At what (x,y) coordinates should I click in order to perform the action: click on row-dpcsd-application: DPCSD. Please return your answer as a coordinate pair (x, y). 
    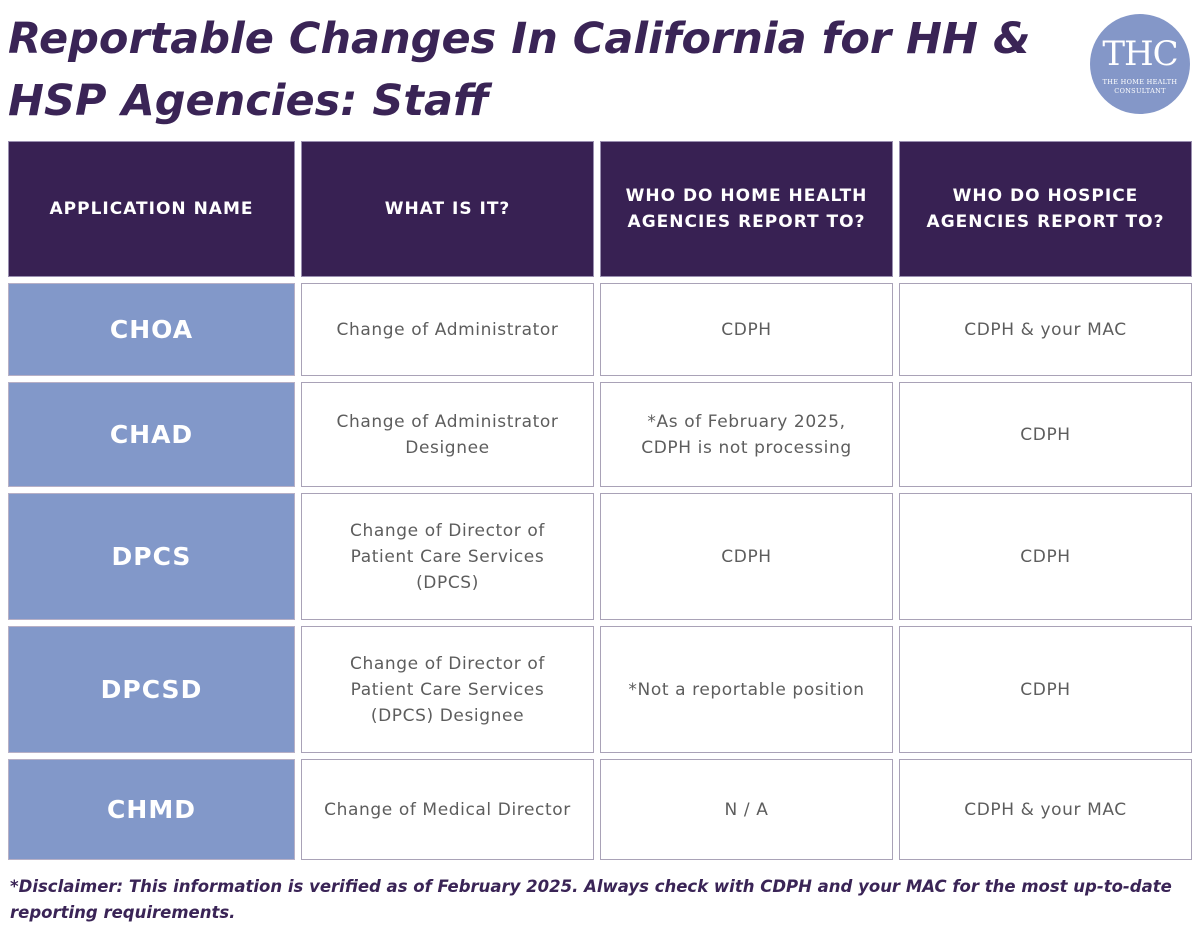
    Looking at the image, I should click on (151, 689).